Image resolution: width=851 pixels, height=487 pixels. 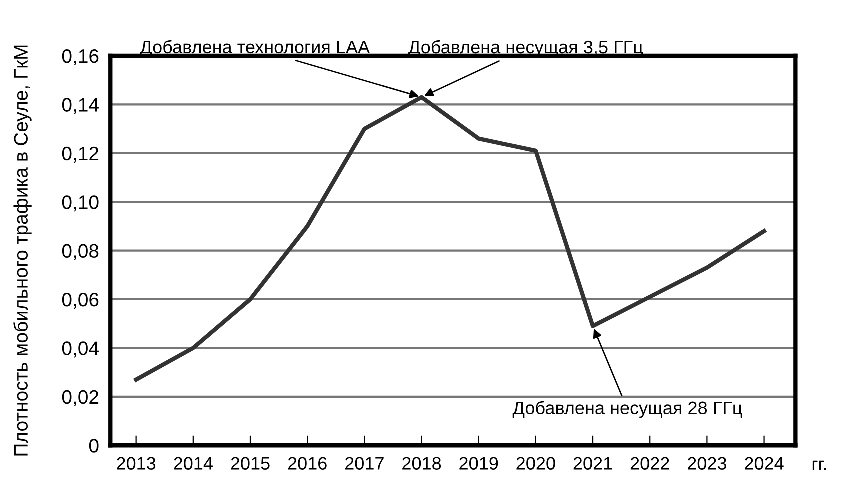 What do you see at coordinates (193, 463) in the screenshot?
I see `x-tick-label: 2014` at bounding box center [193, 463].